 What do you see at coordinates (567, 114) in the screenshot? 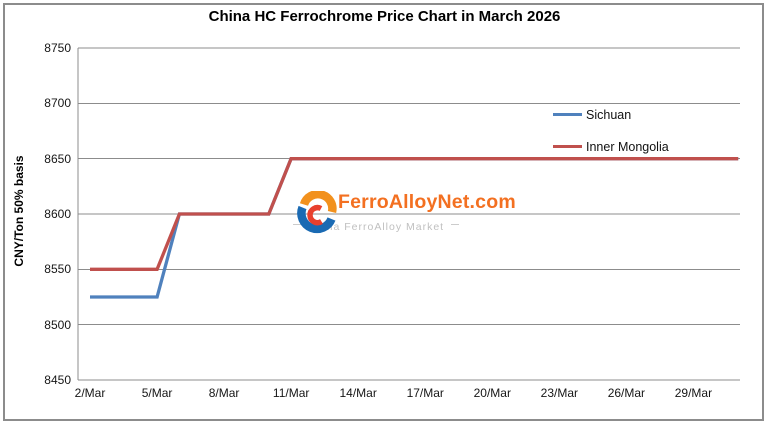
I see `sichuan-line-swatch` at bounding box center [567, 114].